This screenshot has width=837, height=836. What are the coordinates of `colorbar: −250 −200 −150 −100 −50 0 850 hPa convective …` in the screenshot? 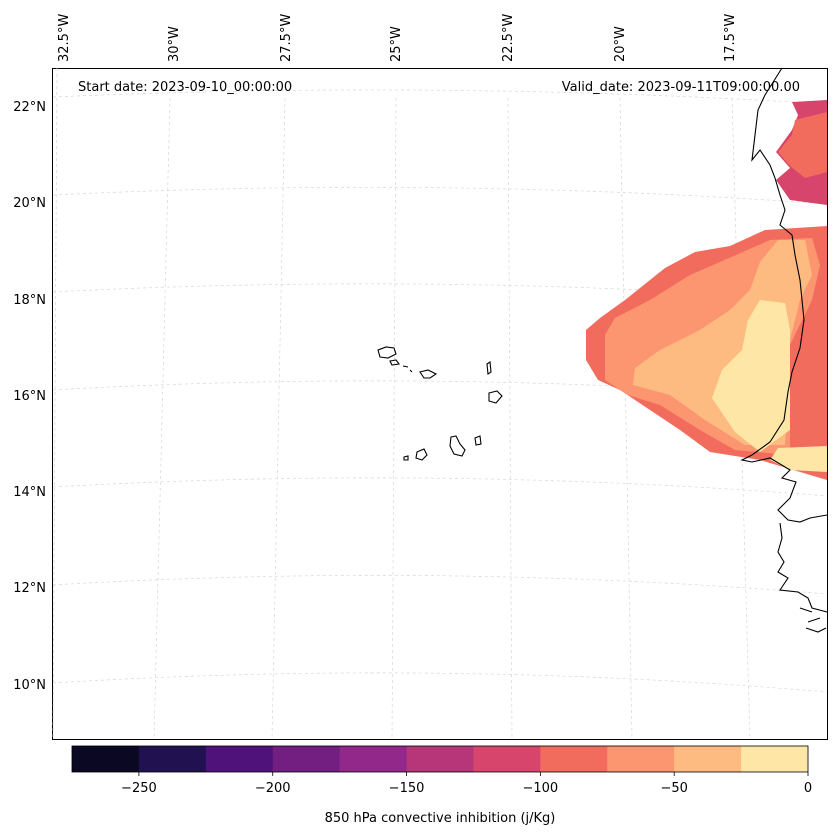 It's located at (441, 785).